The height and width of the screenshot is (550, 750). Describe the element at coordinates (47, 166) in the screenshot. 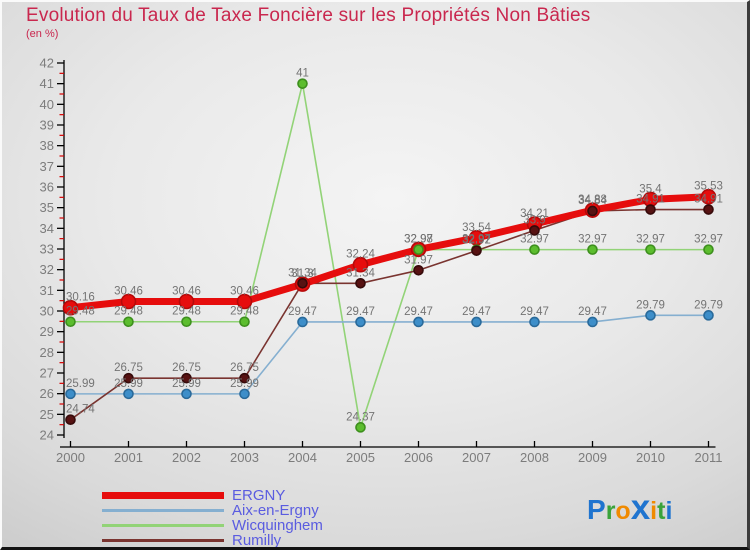

I see `y-tick-label: 37` at that location.